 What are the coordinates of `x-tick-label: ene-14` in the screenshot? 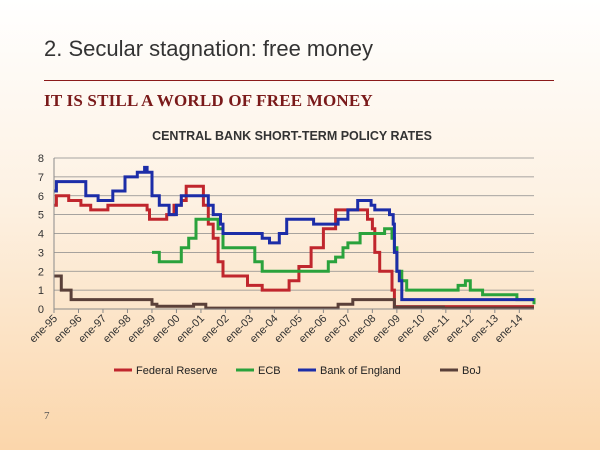 It's located at (509, 329).